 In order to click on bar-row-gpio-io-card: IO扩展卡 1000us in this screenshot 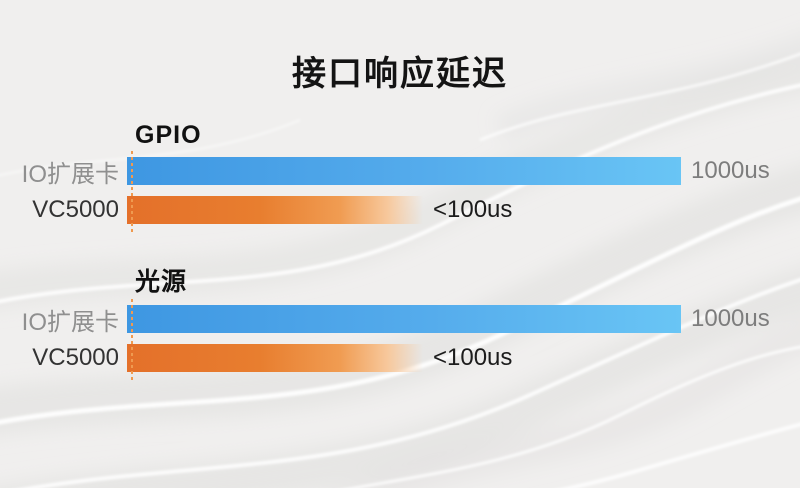, I will do `click(400, 172)`.